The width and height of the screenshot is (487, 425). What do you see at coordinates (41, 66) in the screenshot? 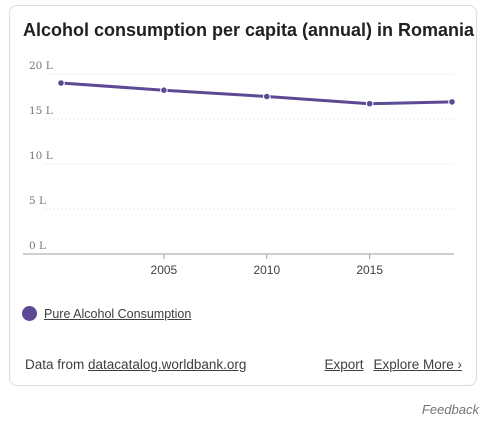
I see `y-tick-label: 20 L` at bounding box center [41, 66].